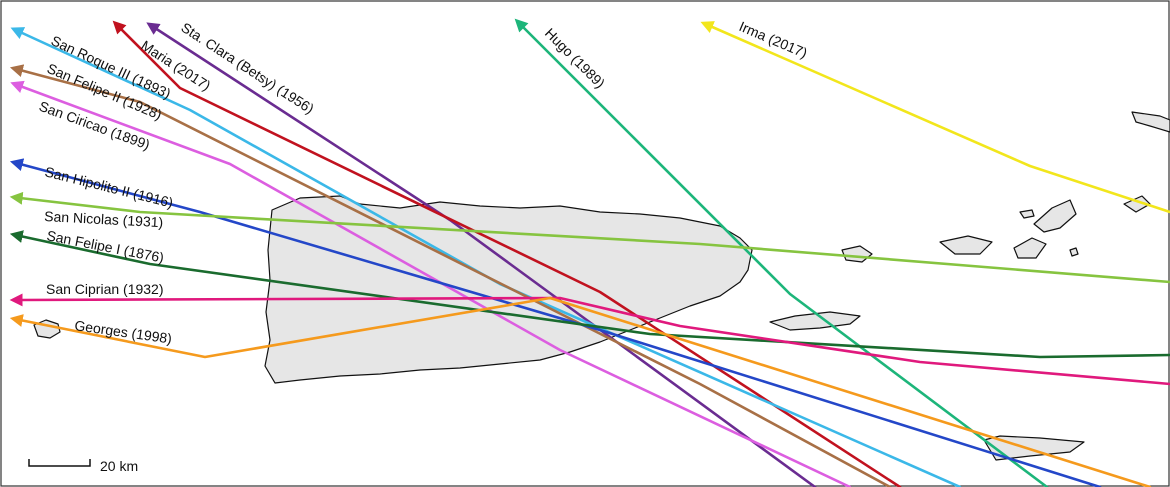 The width and height of the screenshot is (1170, 487). I want to click on scale-bar-line, so click(59, 463).